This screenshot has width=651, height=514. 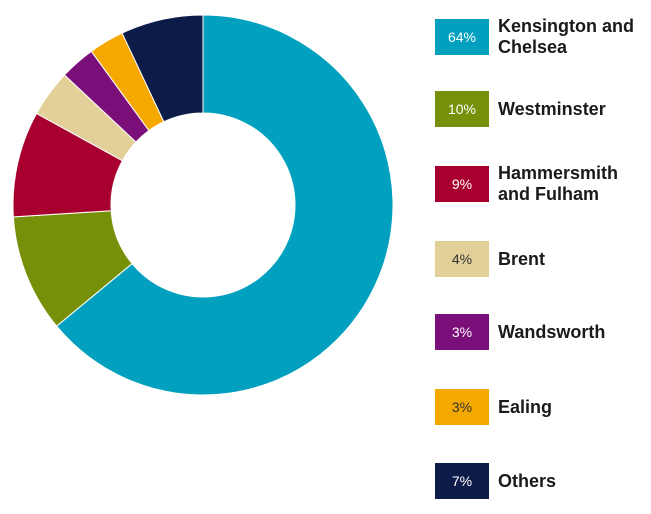 What do you see at coordinates (558, 183) in the screenshot?
I see `legend-label-hammersmith-and-fulham: Hammersmith and Fulham` at bounding box center [558, 183].